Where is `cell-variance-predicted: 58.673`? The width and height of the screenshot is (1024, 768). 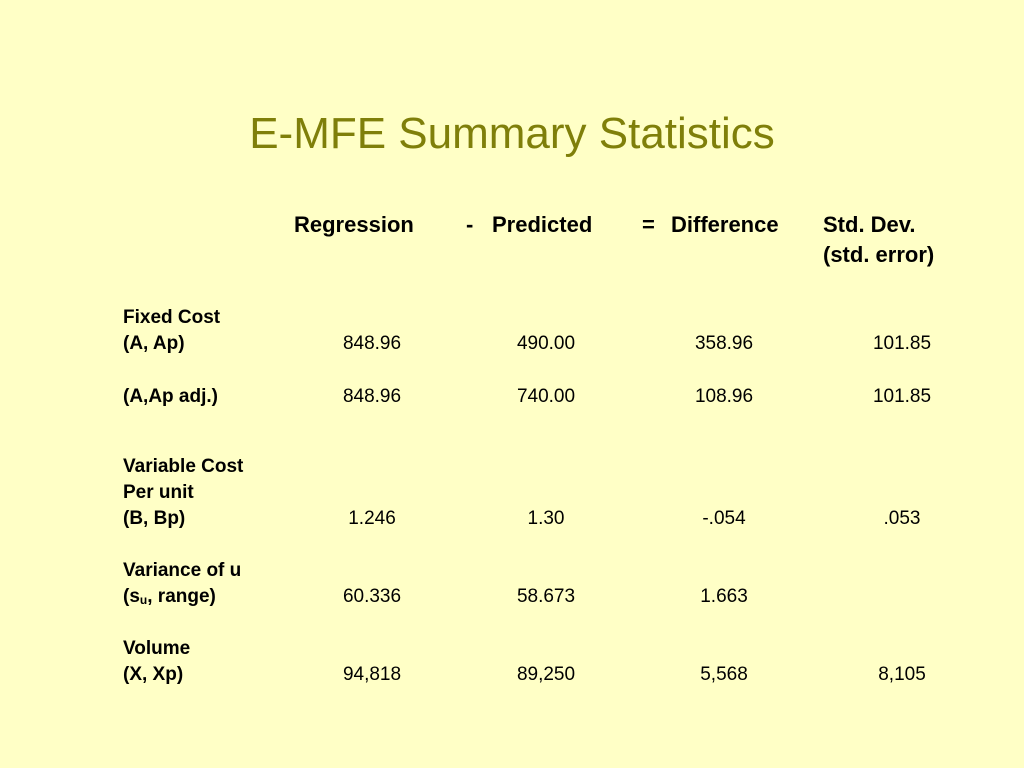 cell-variance-predicted: 58.673 is located at coordinates (546, 596).